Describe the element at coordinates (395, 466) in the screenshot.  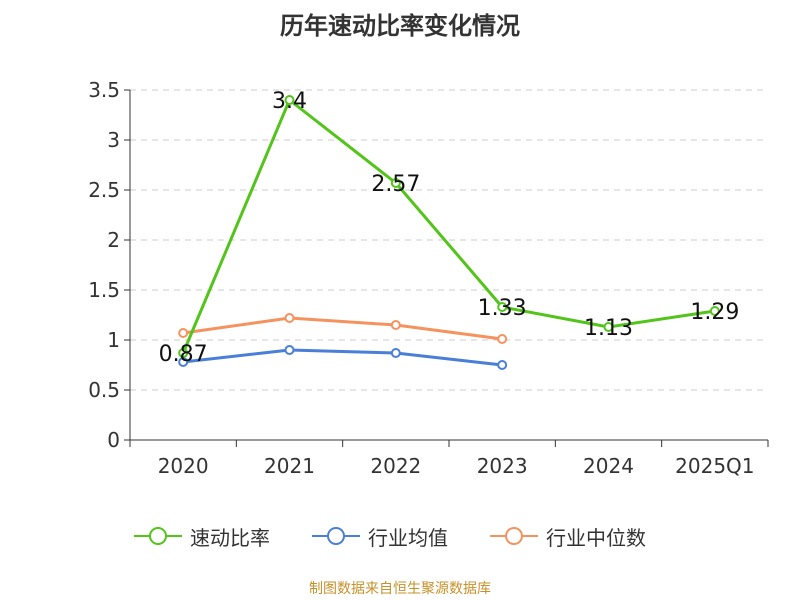
I see `x-tick-label: 2022` at that location.